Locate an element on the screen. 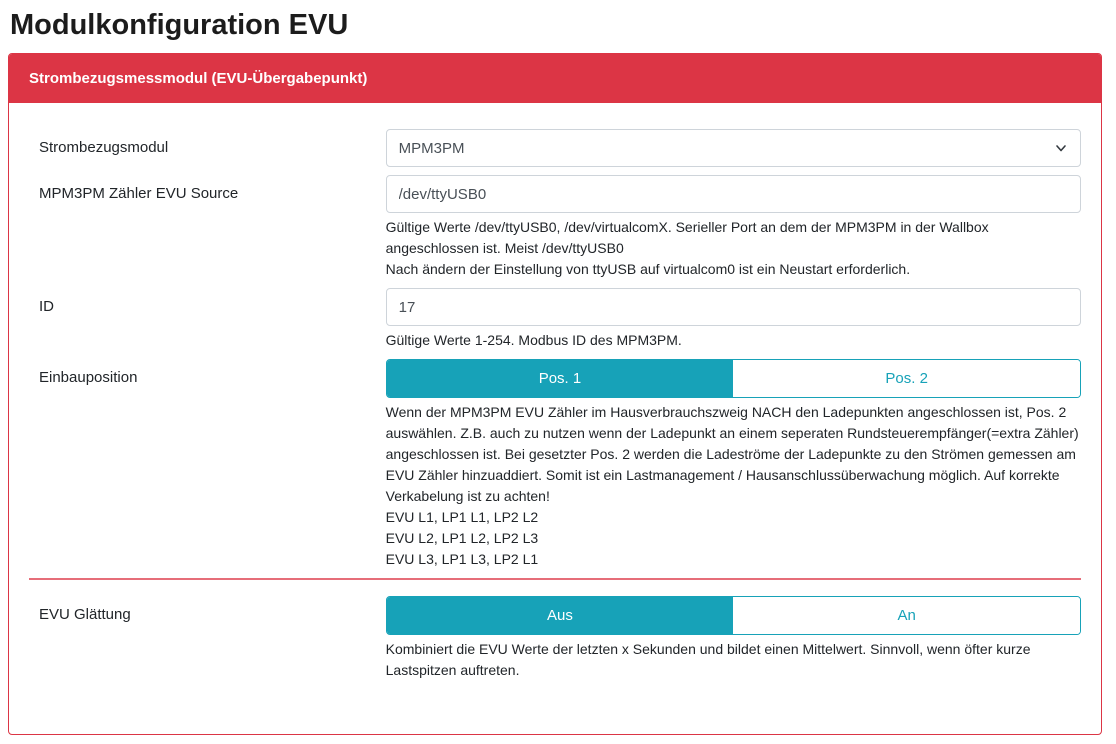  glaettung-toggle-group: Aus An is located at coordinates (733, 615).